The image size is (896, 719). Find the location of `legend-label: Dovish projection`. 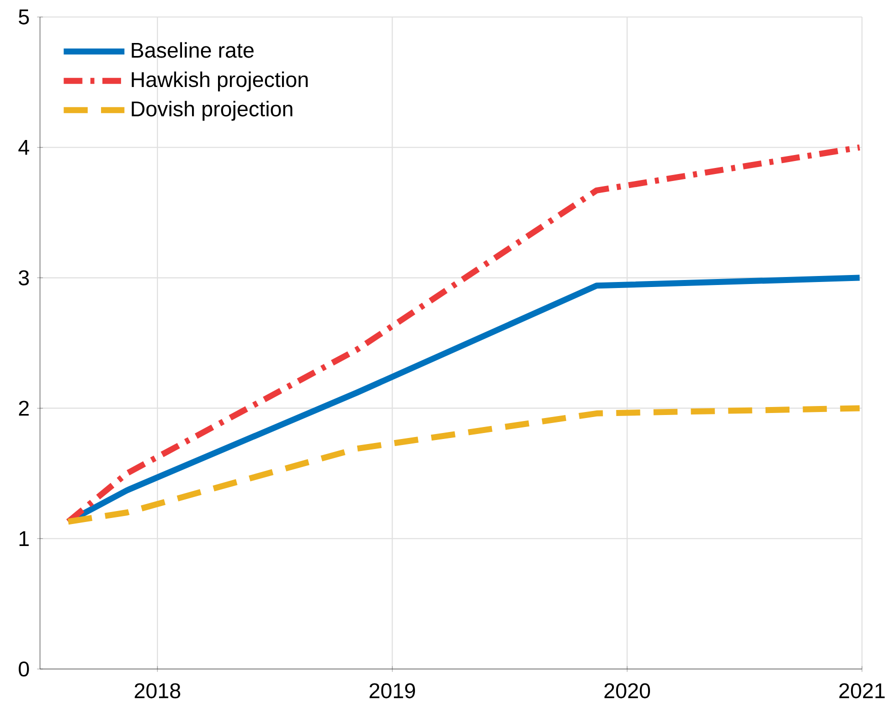

legend-label: Dovish projection is located at coordinates (212, 110).